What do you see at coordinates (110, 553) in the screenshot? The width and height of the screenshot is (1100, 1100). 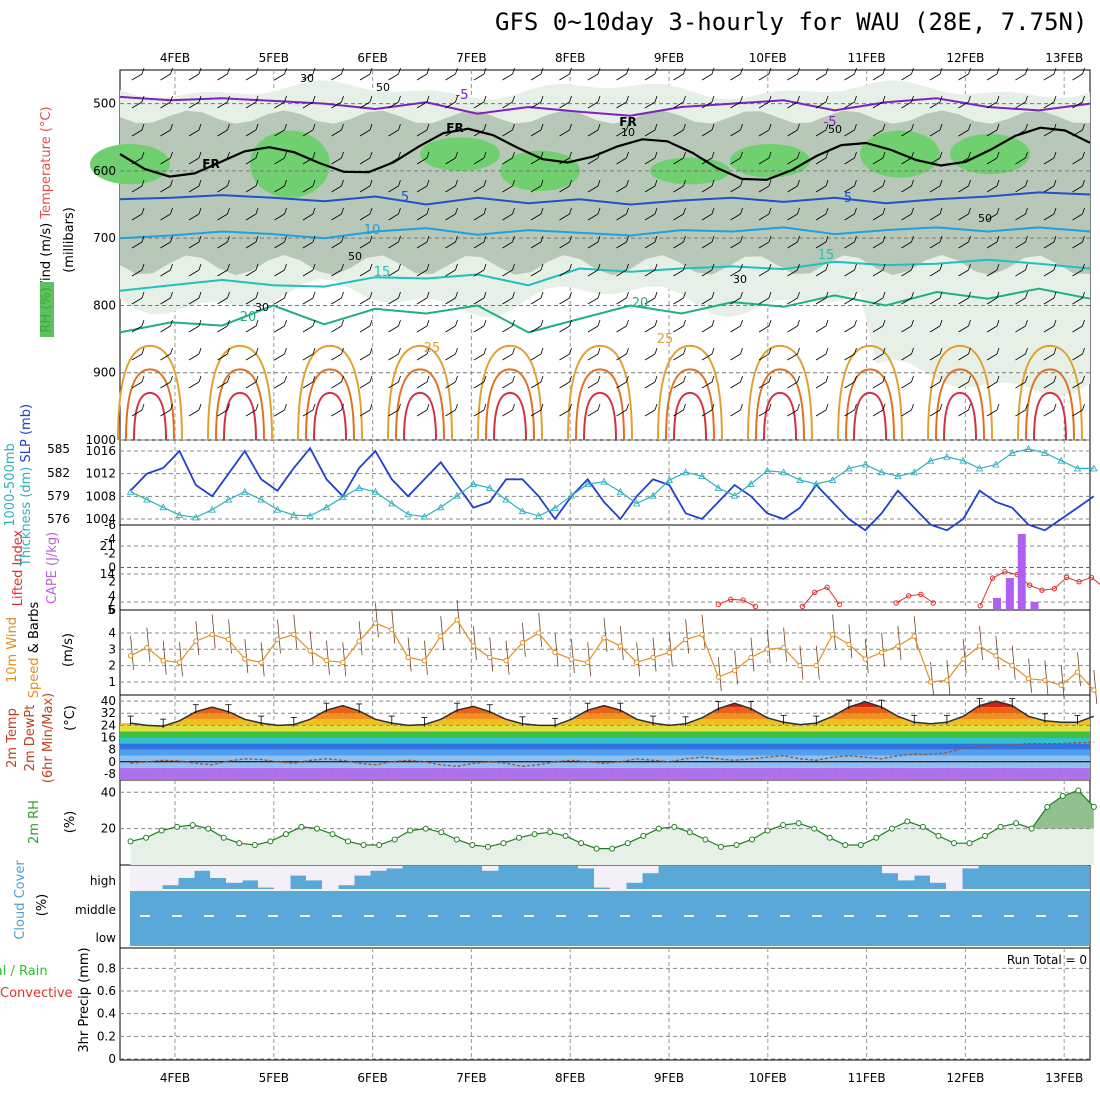 I see `li-tick-label: -2` at bounding box center [110, 553].